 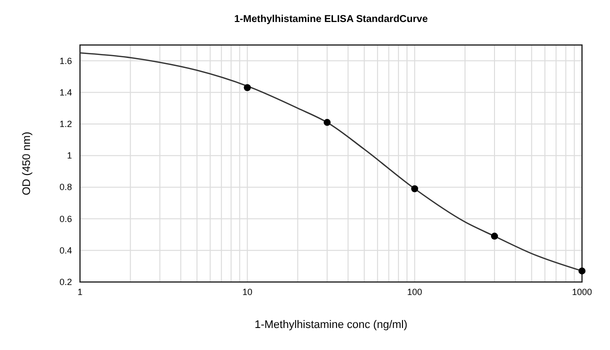 What do you see at coordinates (65, 250) in the screenshot?
I see `y-tick-label: 0.4` at bounding box center [65, 250].